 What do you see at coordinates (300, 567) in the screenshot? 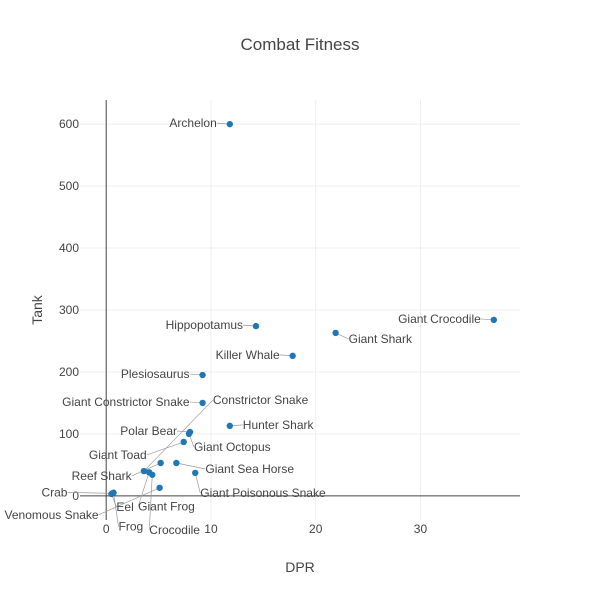
I see `x-axis-label: DPR` at bounding box center [300, 567].